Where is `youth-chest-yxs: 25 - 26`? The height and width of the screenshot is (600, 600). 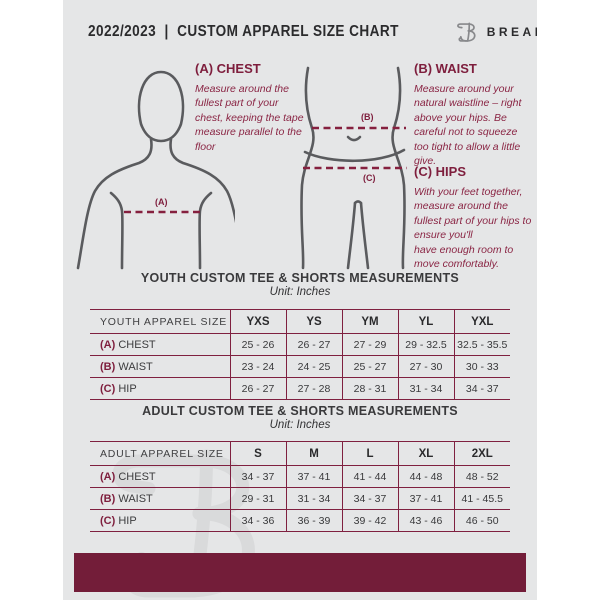 youth-chest-yxs: 25 - 26 is located at coordinates (258, 344).